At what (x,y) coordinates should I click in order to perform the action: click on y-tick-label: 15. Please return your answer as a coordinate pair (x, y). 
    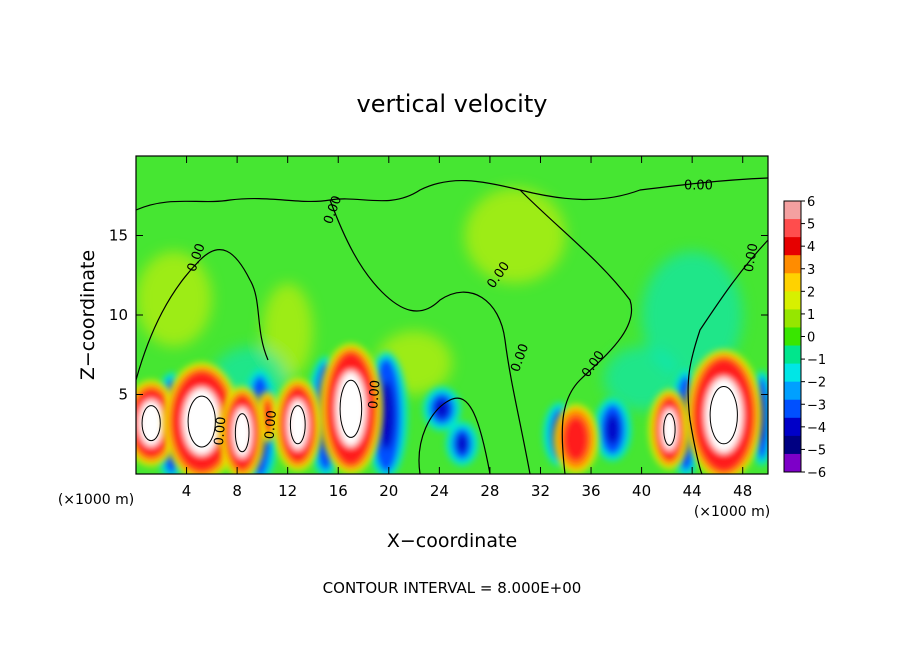
    Looking at the image, I should click on (118, 236).